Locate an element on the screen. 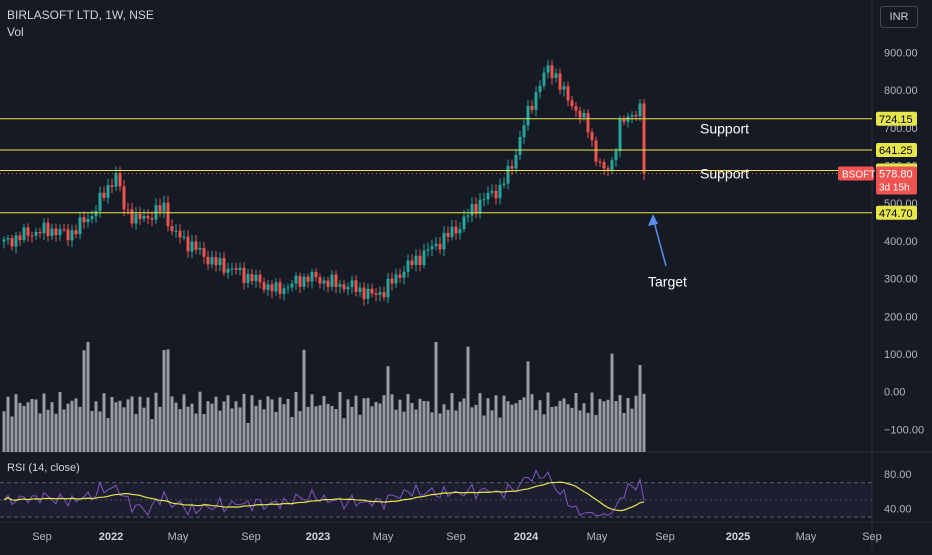 Image resolution: width=932 pixels, height=555 pixels. level-tag is located at coordinates (896, 149).